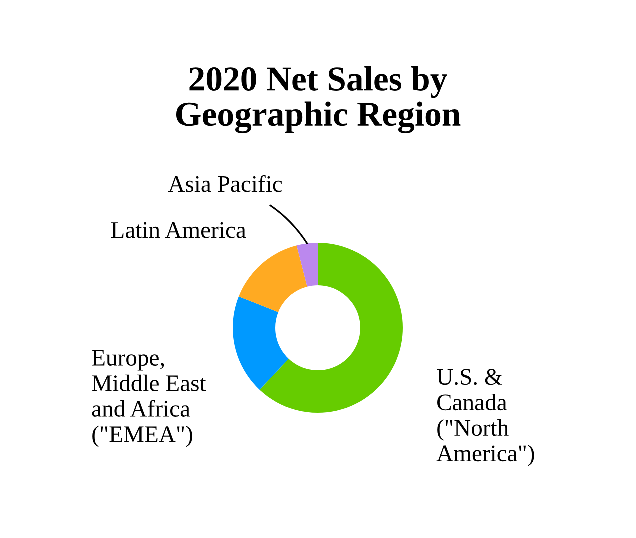 This screenshot has height=538, width=636. What do you see at coordinates (149, 399) in the screenshot?
I see `slice-label: Europe, Middle East and Africa ("EMEA")` at bounding box center [149, 399].